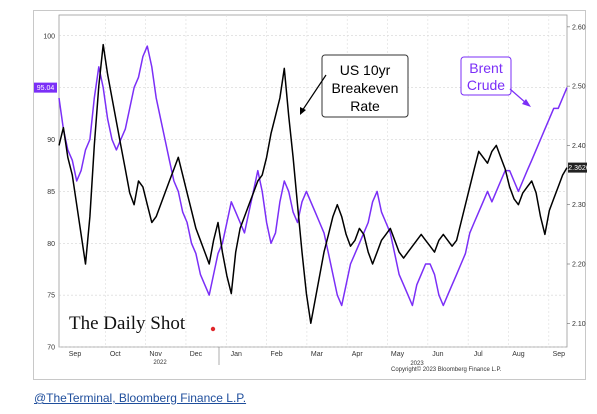 The width and height of the screenshot is (597, 414). I want to click on right-axis-tick: 2.20, so click(579, 265).